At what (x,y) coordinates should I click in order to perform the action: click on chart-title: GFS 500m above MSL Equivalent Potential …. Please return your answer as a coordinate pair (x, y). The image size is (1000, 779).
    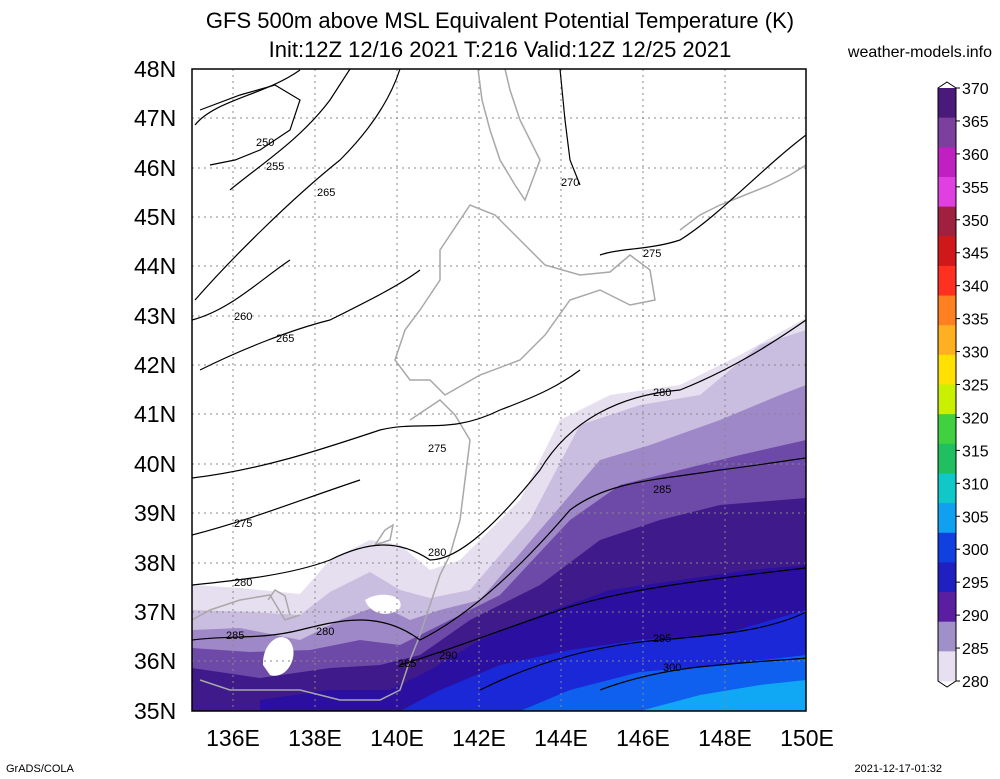
    Looking at the image, I should click on (500, 20).